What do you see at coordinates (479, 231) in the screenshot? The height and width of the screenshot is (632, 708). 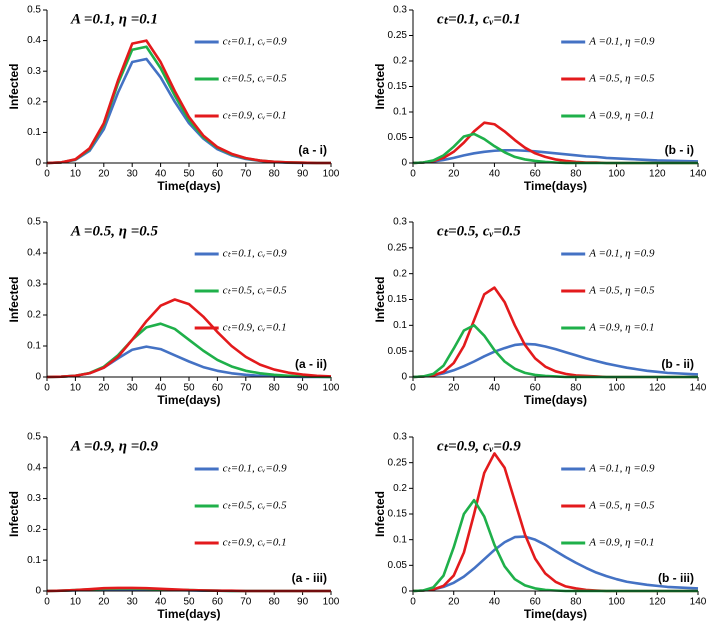 I see `panel-title: cₜ=0.5, cᵥ=0.5` at bounding box center [479, 231].